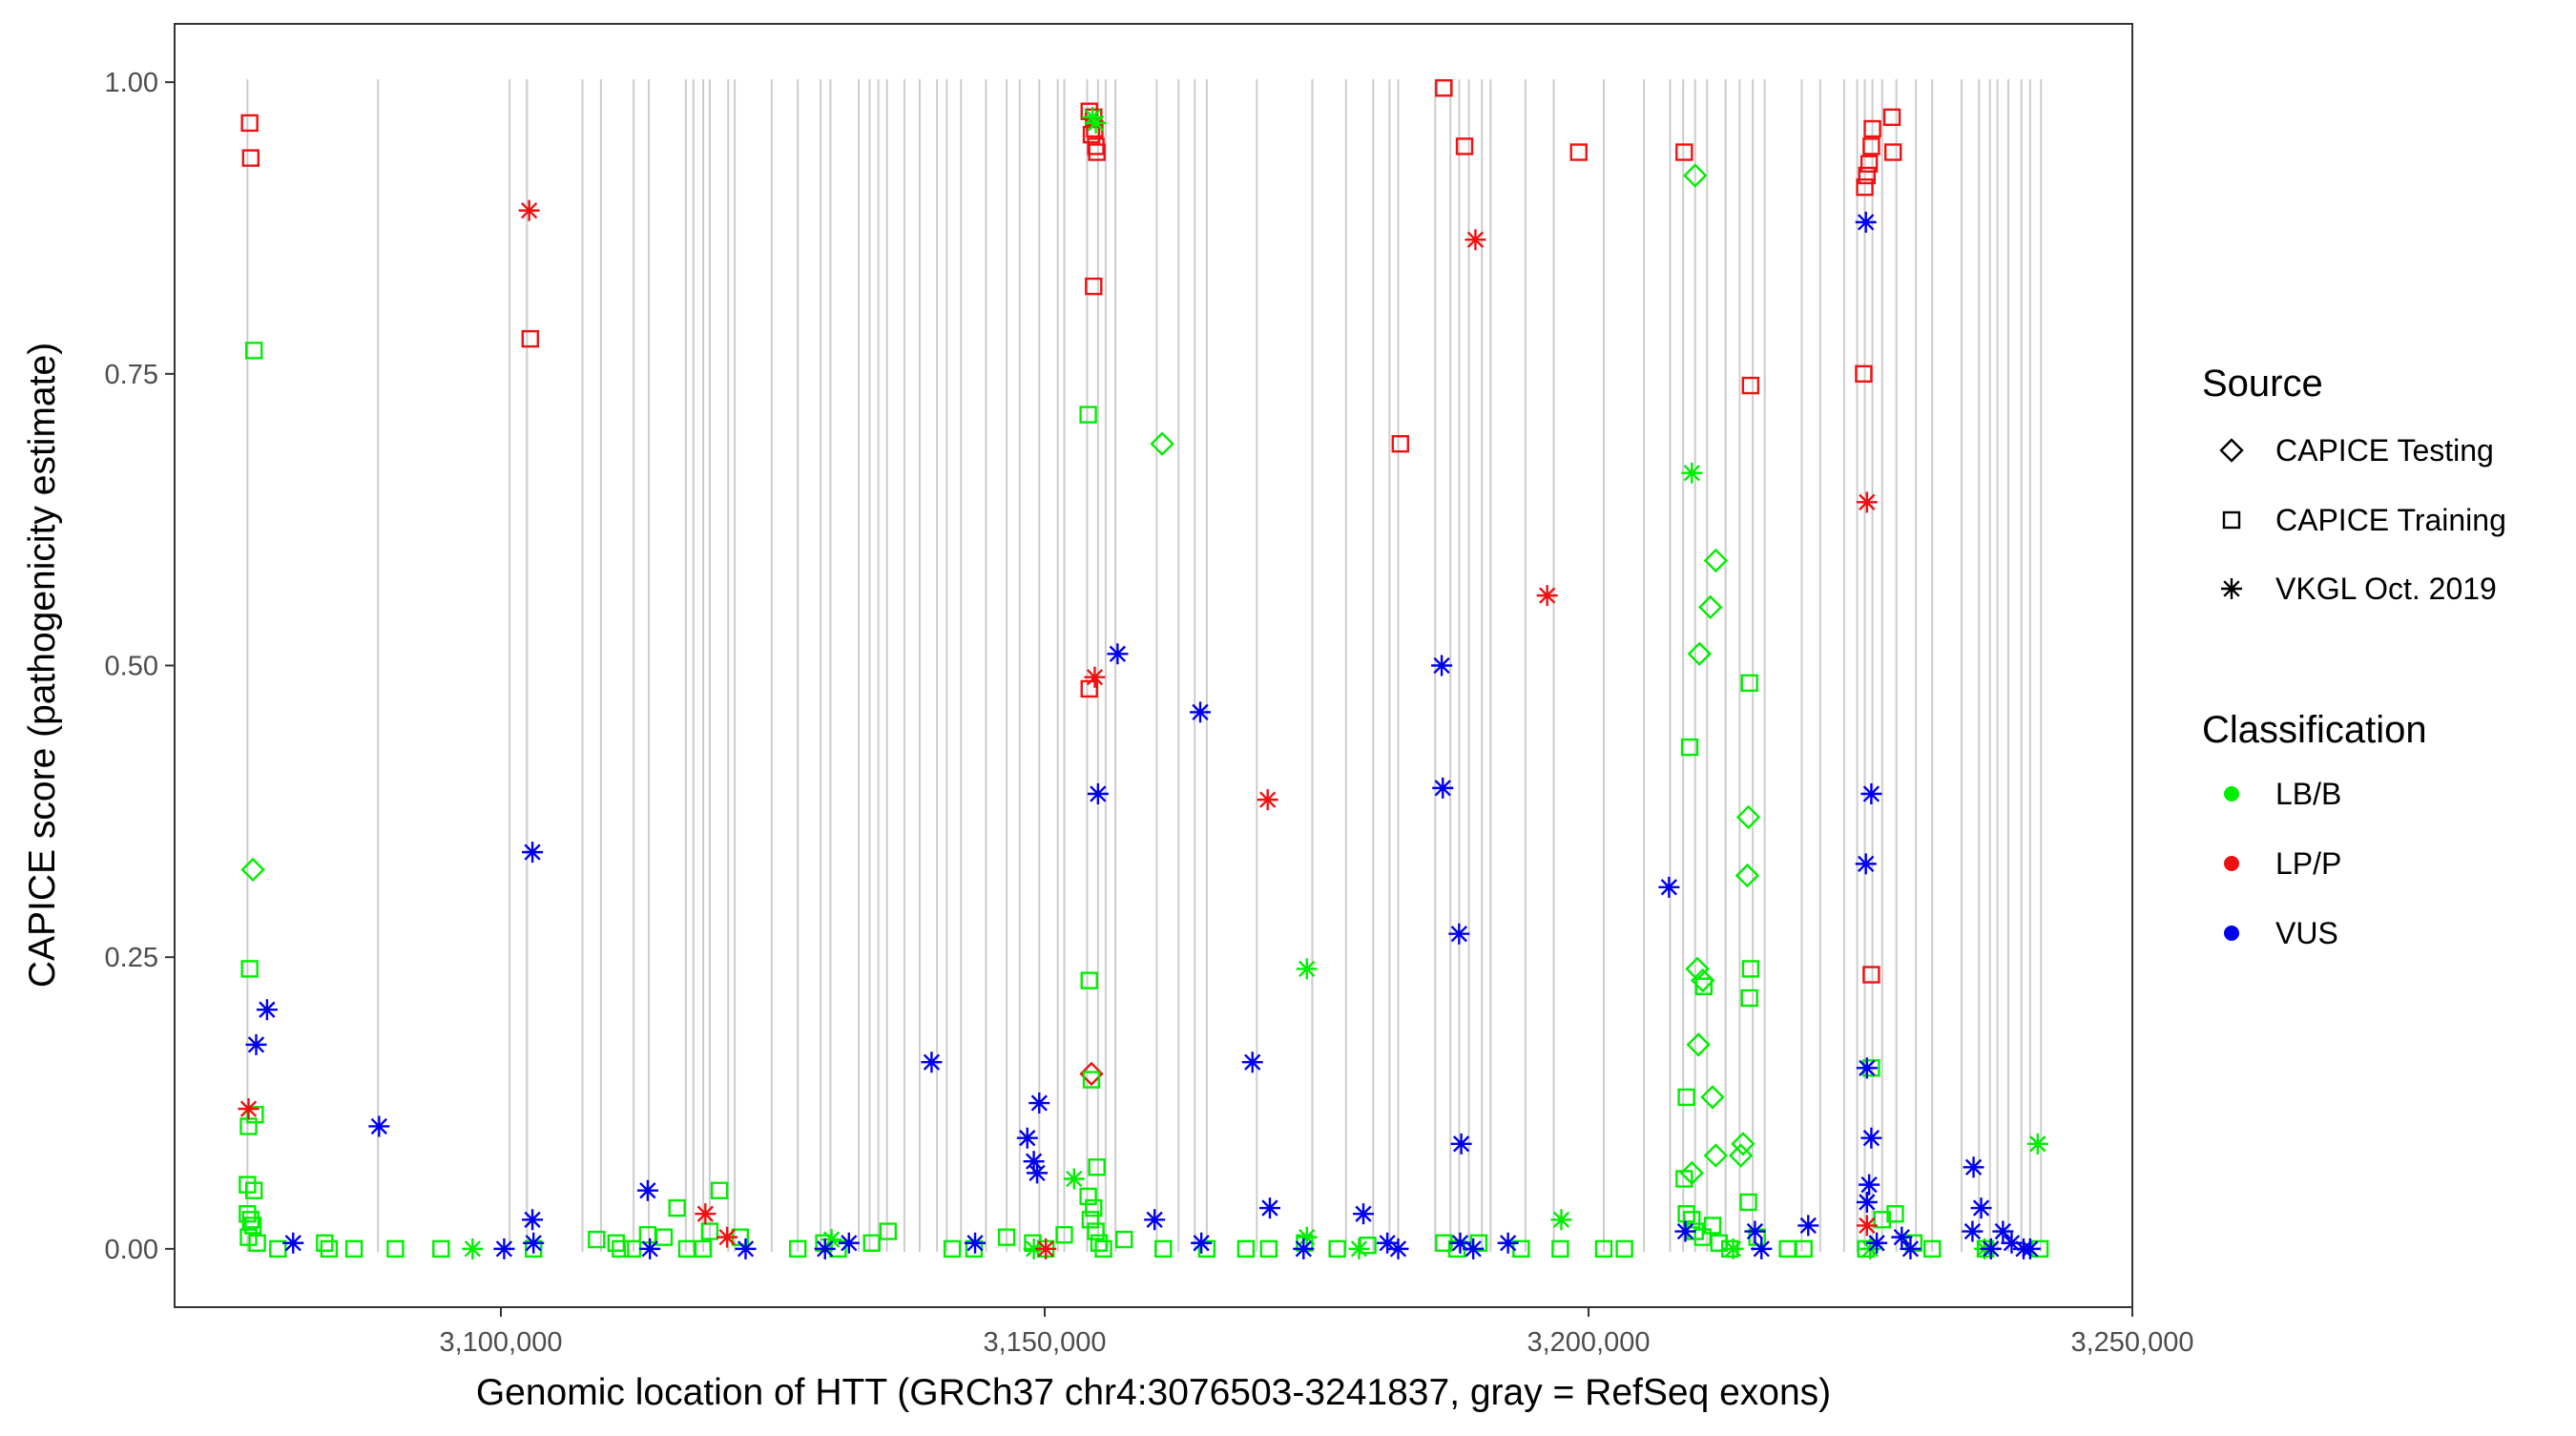 The height and width of the screenshot is (1436, 2576). I want to click on y-axis-title: CAPICE score (pathogenicity estimate), so click(42, 665).